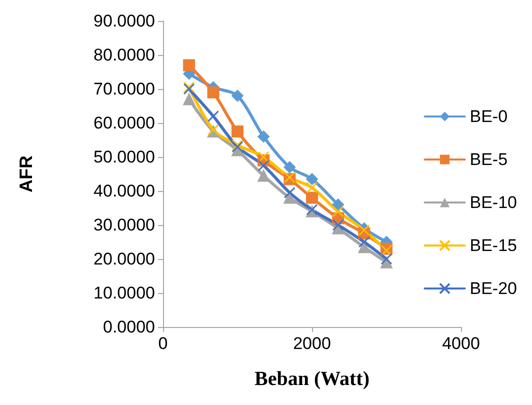 This screenshot has height=405, width=532. I want to click on legend-label: BE-5, so click(489, 159).